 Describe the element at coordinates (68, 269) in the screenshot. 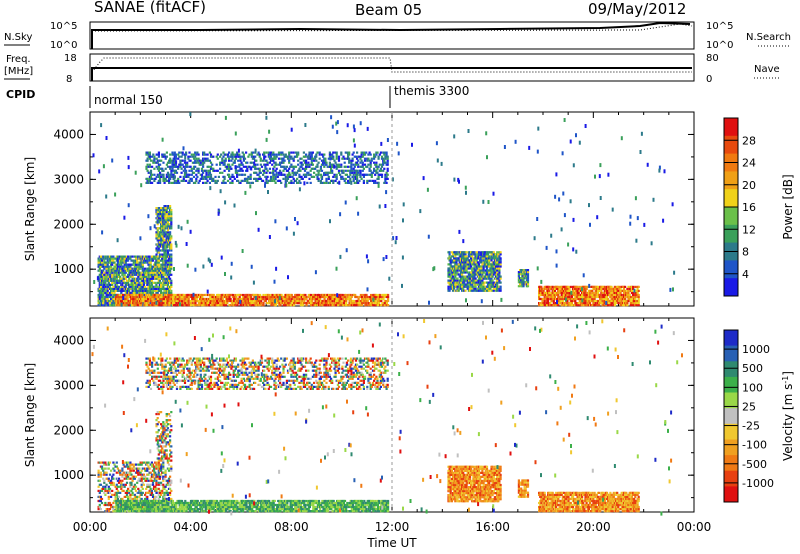

I see `y-tick-label: 1000` at that location.